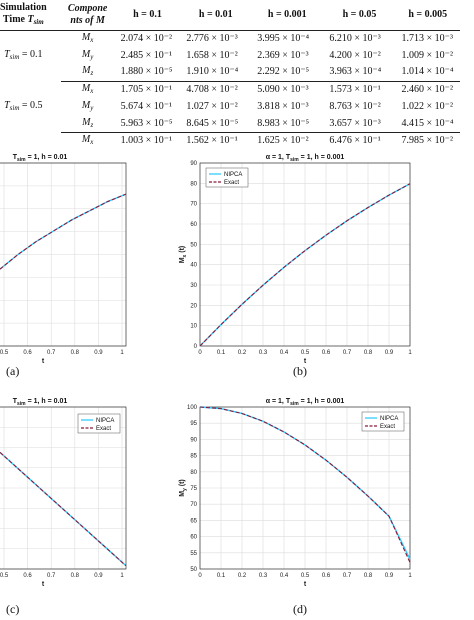  What do you see at coordinates (200, 576) in the screenshot?
I see `x-tick-label: 0` at bounding box center [200, 576].